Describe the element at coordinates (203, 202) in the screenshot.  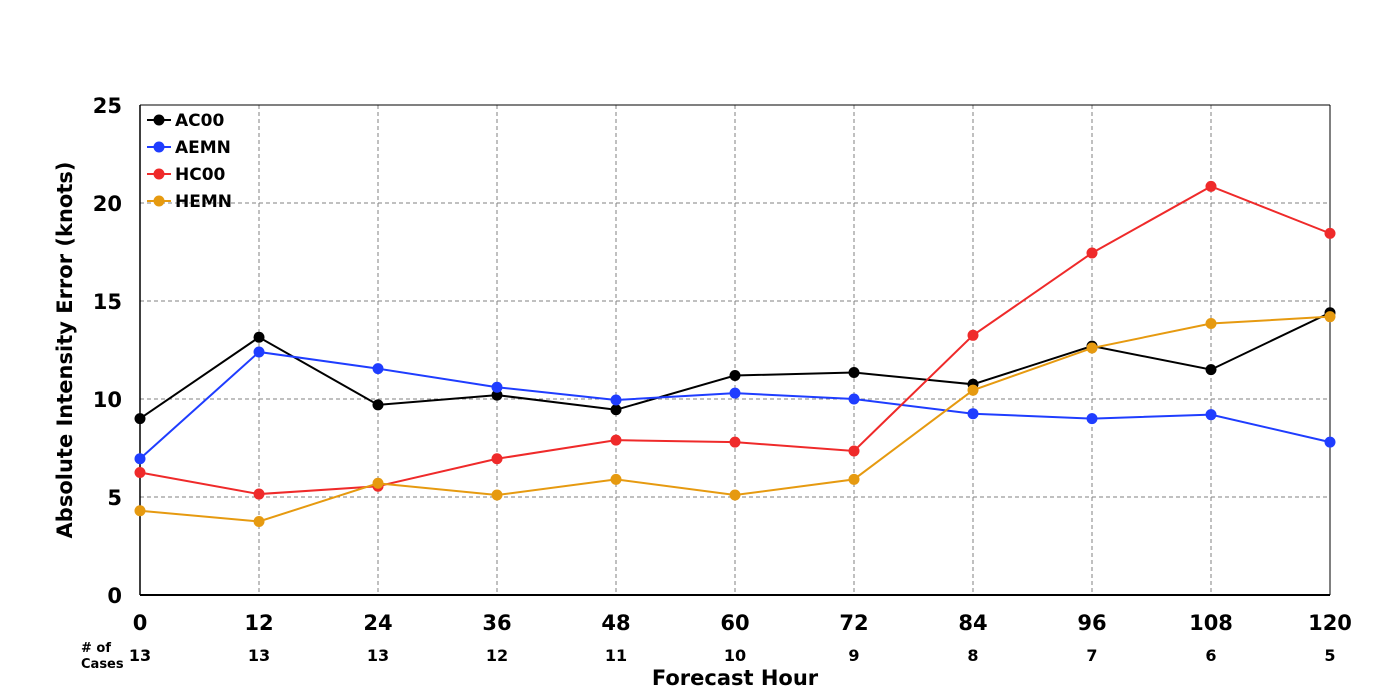
I see `legend-label-hemn: HEMN` at that location.